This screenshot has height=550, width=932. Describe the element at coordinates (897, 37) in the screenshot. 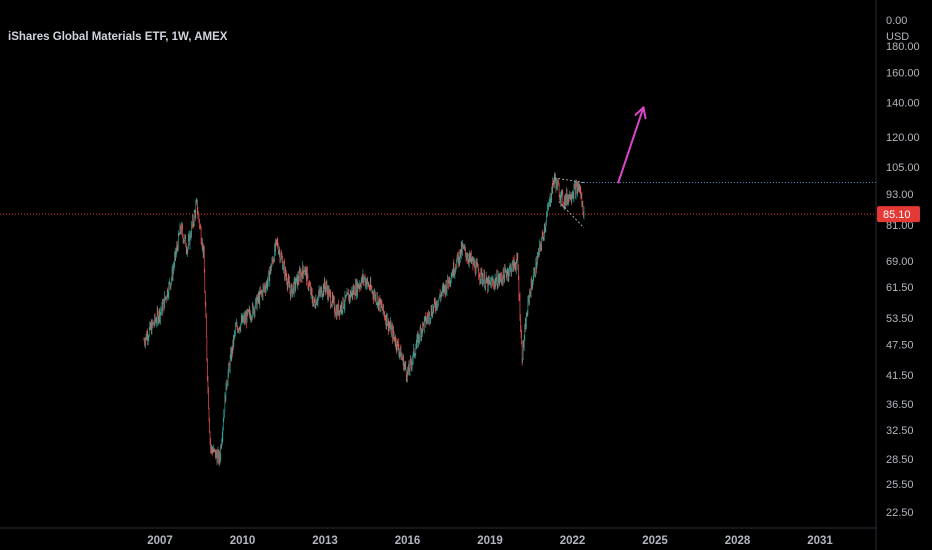

I see `currency-label: USD` at that location.